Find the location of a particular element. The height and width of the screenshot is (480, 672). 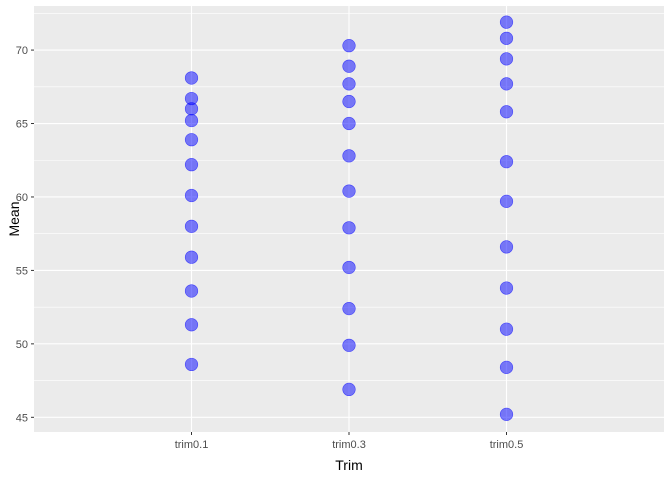

x-axis-ticks: trim0.1 trim0.3 trim0.5 is located at coordinates (349, 441).